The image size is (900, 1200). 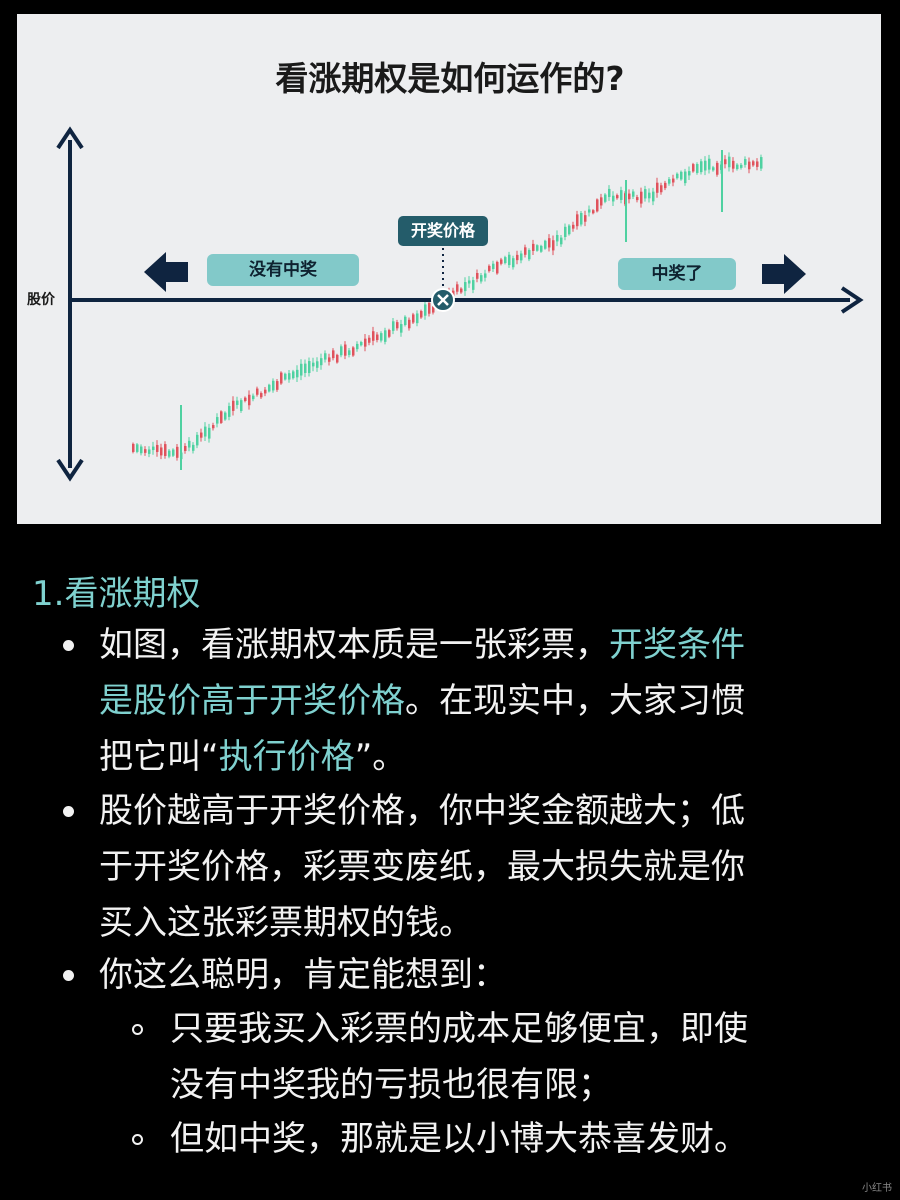 I want to click on paragraph-line: 于开奖价格，彩票变废纸，最大损失就是你, so click(x=422, y=867).